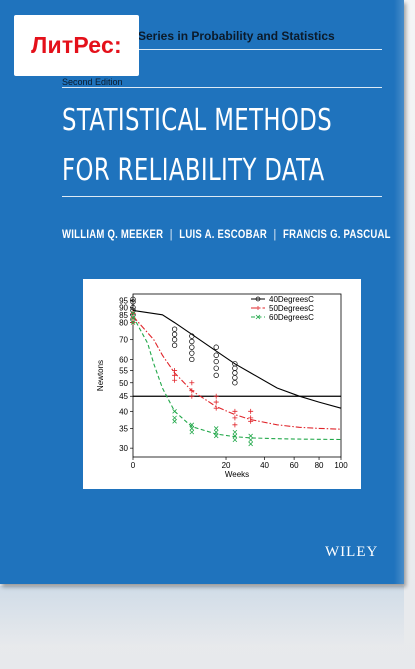 This screenshot has width=415, height=669. Describe the element at coordinates (193, 170) in the screenshot. I see `book-title-line-2: FOR RELIABILITY DATA` at that location.